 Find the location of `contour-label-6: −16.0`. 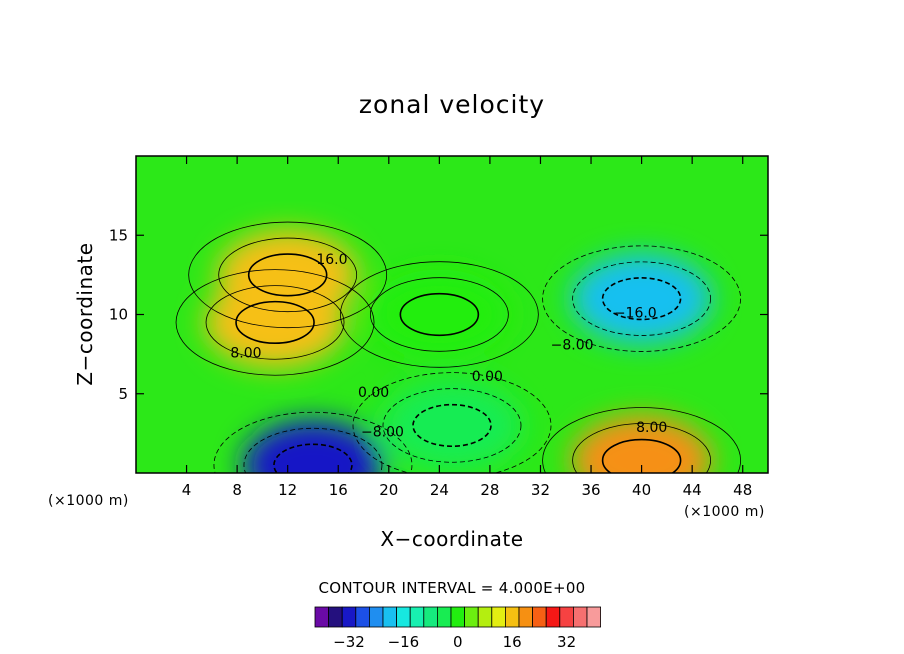

contour-label-6: −16.0 is located at coordinates (635, 314).